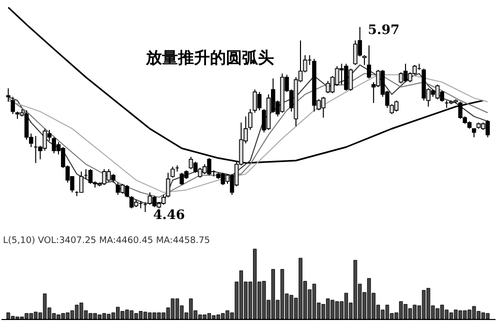 The height and width of the screenshot is (332, 500). What do you see at coordinates (169, 215) in the screenshot?
I see `annotation: 4.46` at bounding box center [169, 215].